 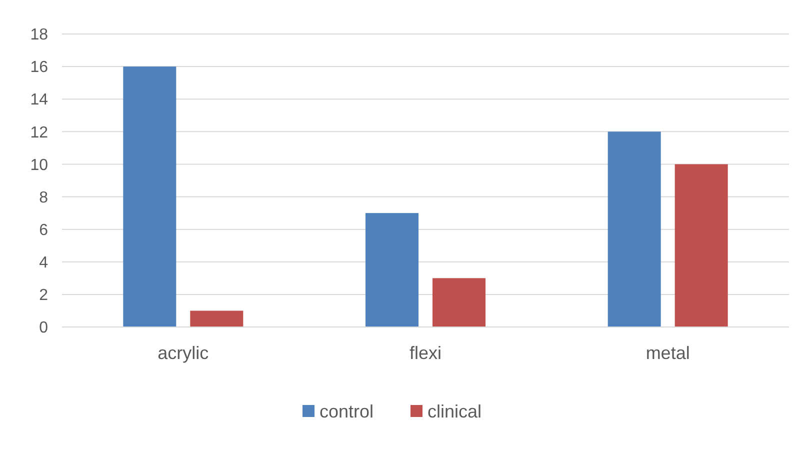 I want to click on x-tick-label: flexi, so click(x=425, y=353).